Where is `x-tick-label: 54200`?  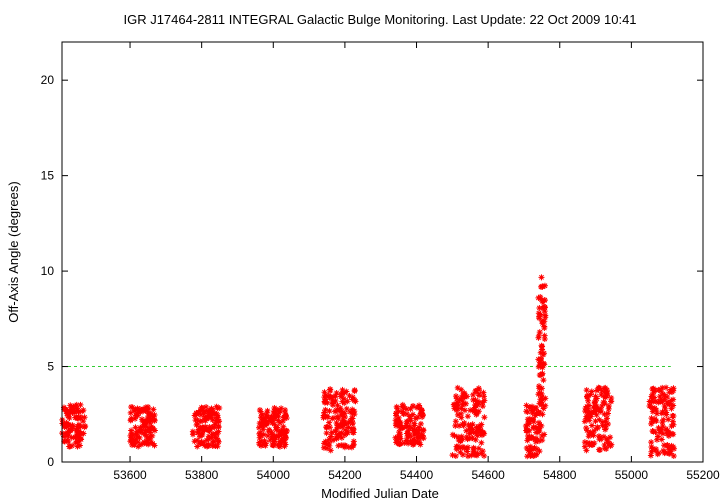 x-tick-label: 54200 is located at coordinates (345, 475).